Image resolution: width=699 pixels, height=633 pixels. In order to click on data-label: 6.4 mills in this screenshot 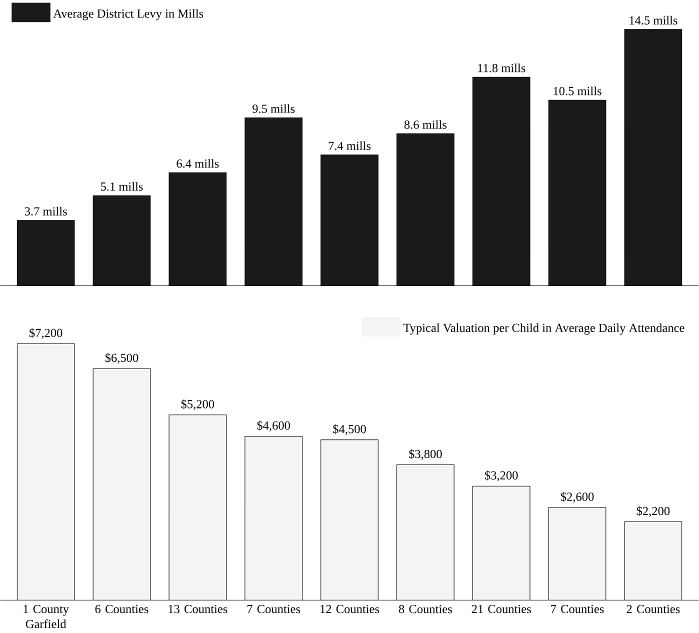, I will do `click(197, 163)`.